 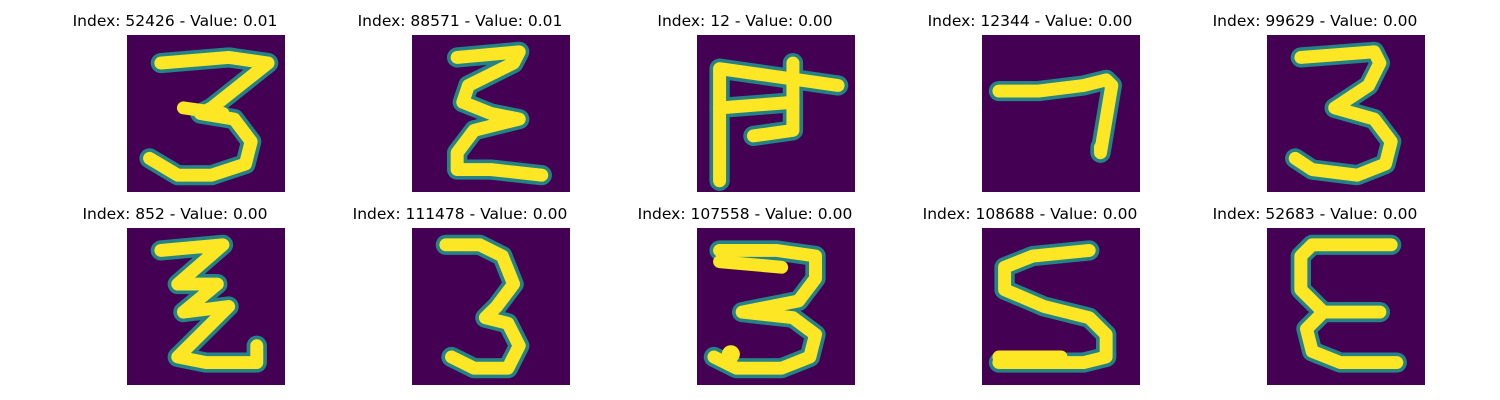 What do you see at coordinates (460, 21) in the screenshot?
I see `panel-title: Index: 88571 - Value: 0.01` at bounding box center [460, 21].